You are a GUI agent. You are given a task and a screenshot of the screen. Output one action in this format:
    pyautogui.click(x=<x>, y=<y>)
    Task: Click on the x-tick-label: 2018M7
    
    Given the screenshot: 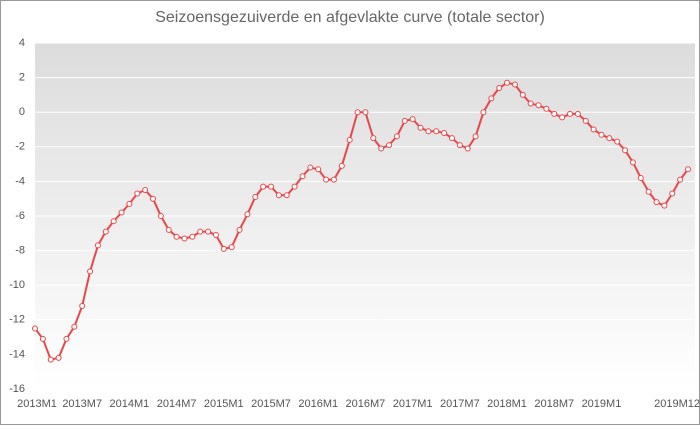 What is the action you would take?
    pyautogui.click(x=554, y=404)
    